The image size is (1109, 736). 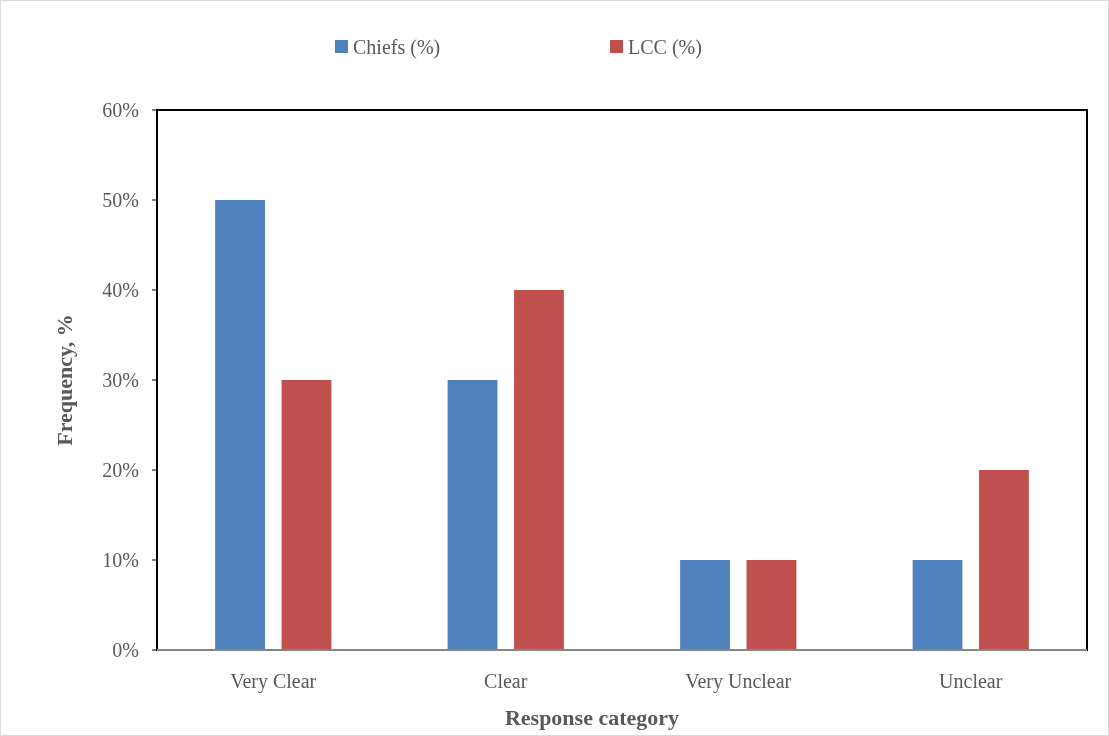 I want to click on x-tick-label: Very Unclear, so click(x=738, y=681).